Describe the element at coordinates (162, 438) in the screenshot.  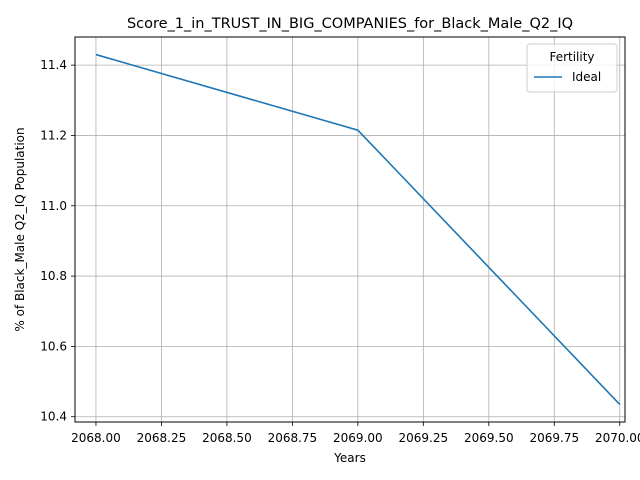
I see `x-tick-label: 2068.25` at that location.